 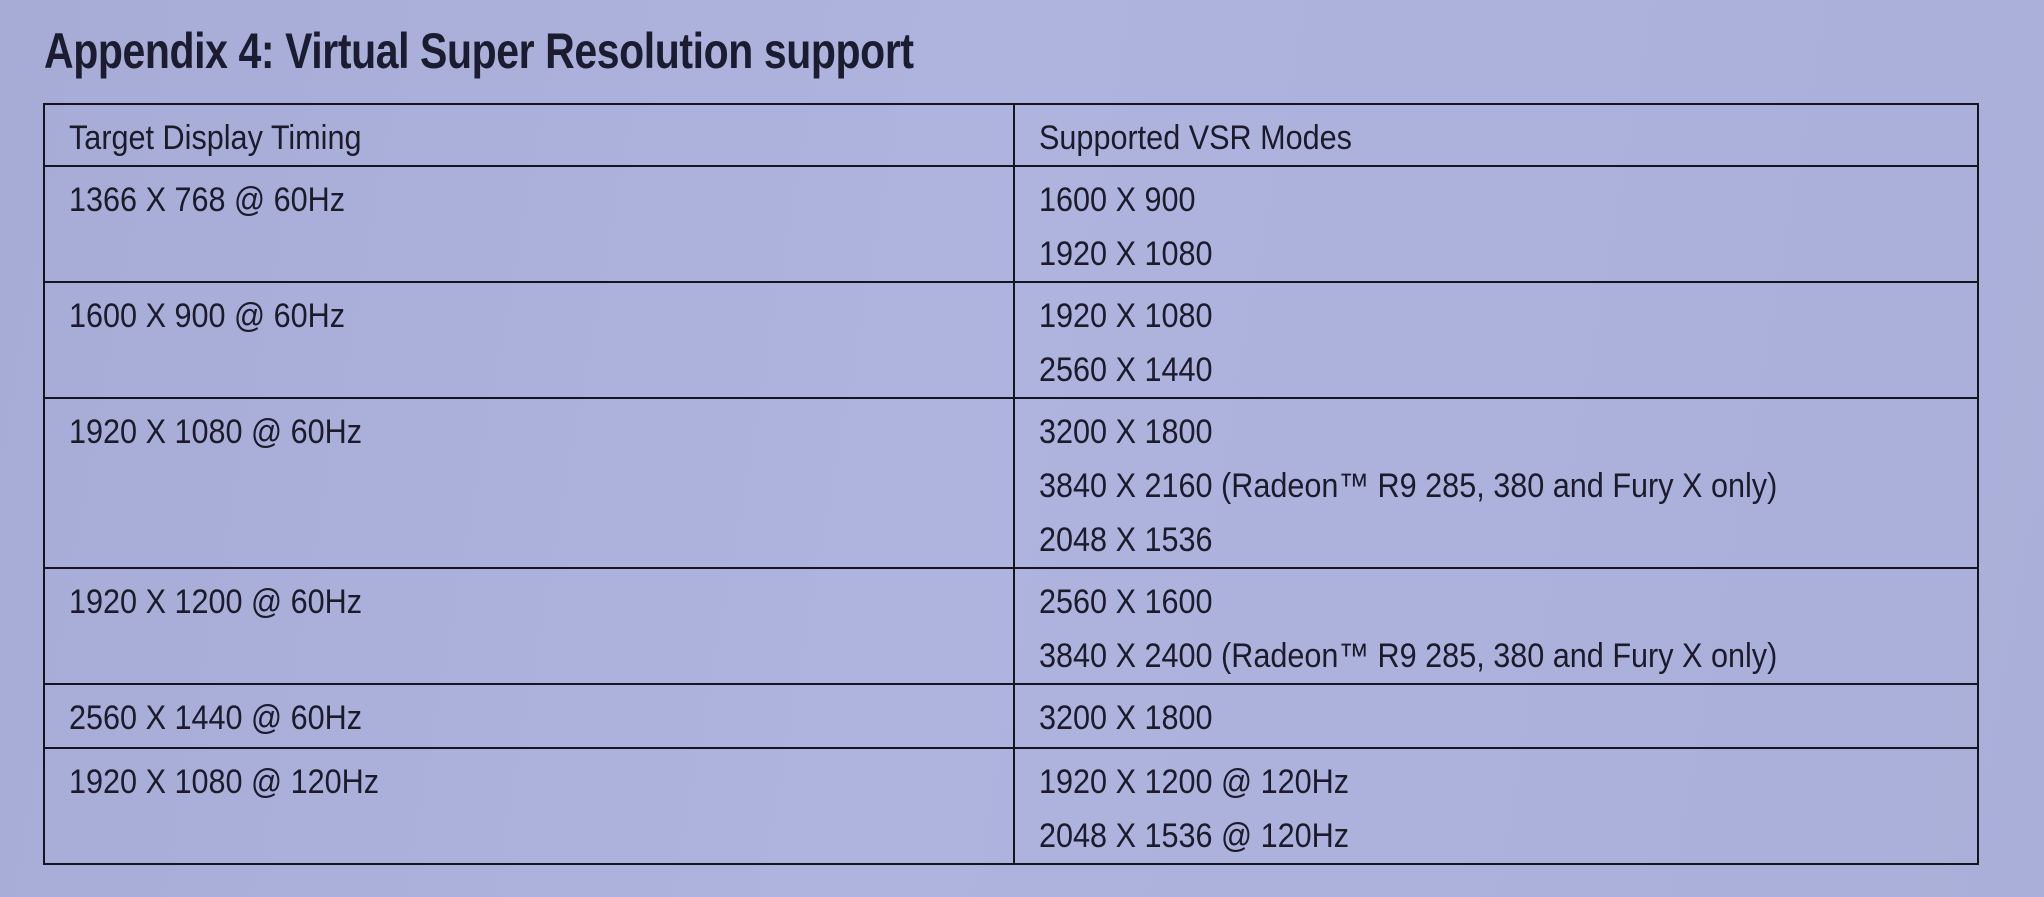 I want to click on table-row: 1366 X 768 @ 60Hz 1600 X 900 1920 X 1080, so click(x=1011, y=224).